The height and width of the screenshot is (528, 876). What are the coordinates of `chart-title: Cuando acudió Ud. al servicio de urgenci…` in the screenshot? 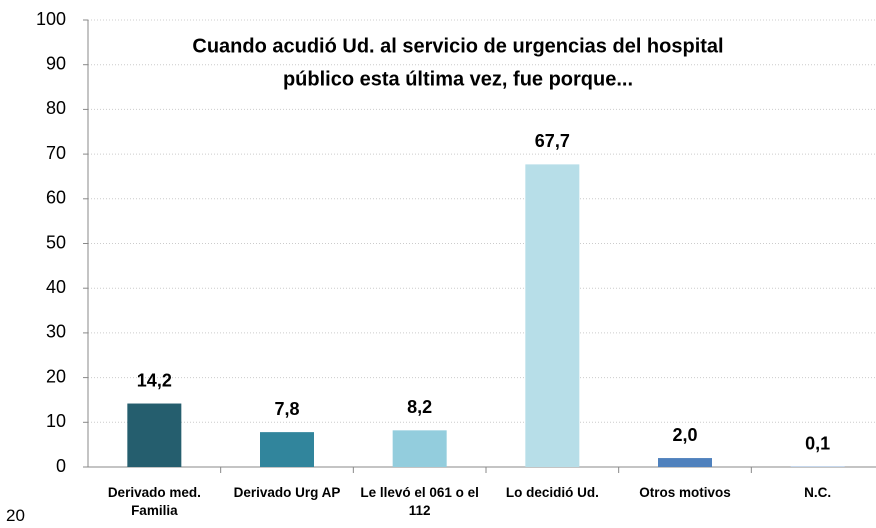 It's located at (457, 46).